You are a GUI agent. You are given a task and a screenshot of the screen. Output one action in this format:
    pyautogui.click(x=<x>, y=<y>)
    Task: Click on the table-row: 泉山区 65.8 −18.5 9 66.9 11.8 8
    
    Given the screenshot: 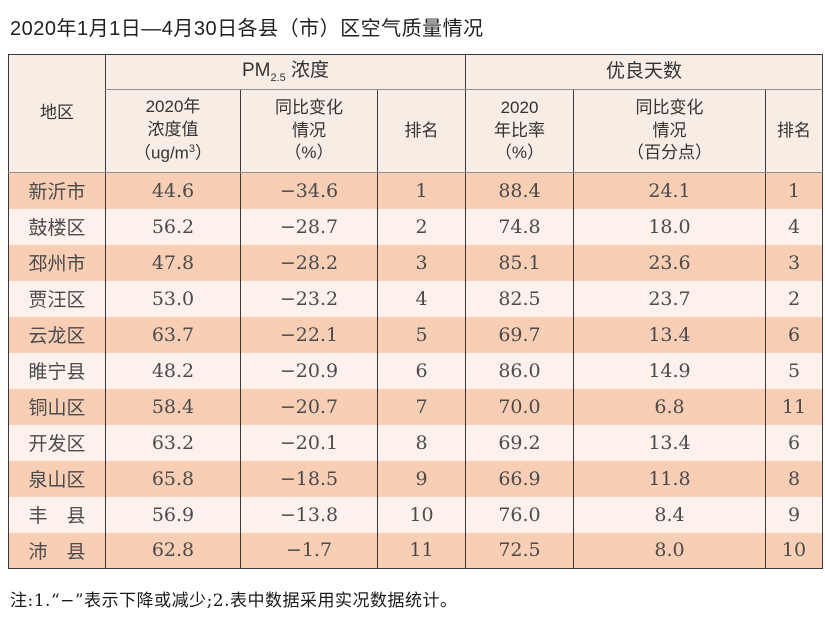 What is the action you would take?
    pyautogui.click(x=415, y=478)
    